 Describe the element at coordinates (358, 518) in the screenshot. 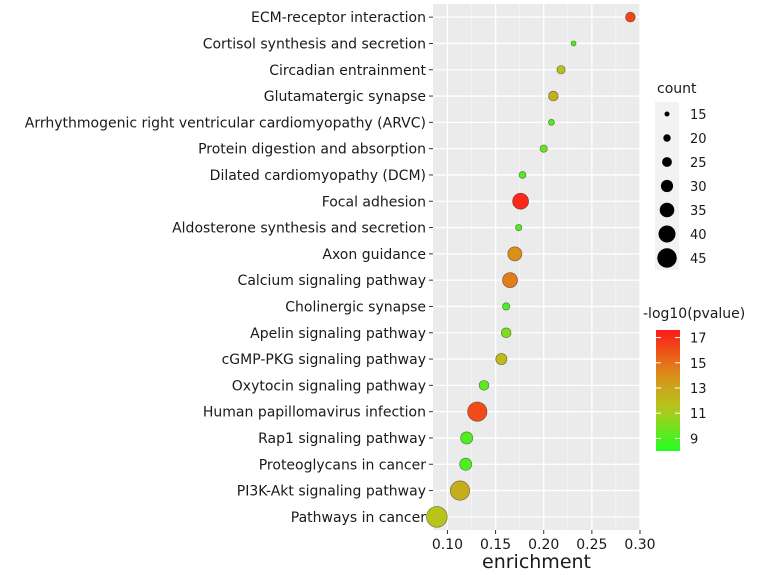

I see `y-tick-label: Pathways in cancer` at that location.